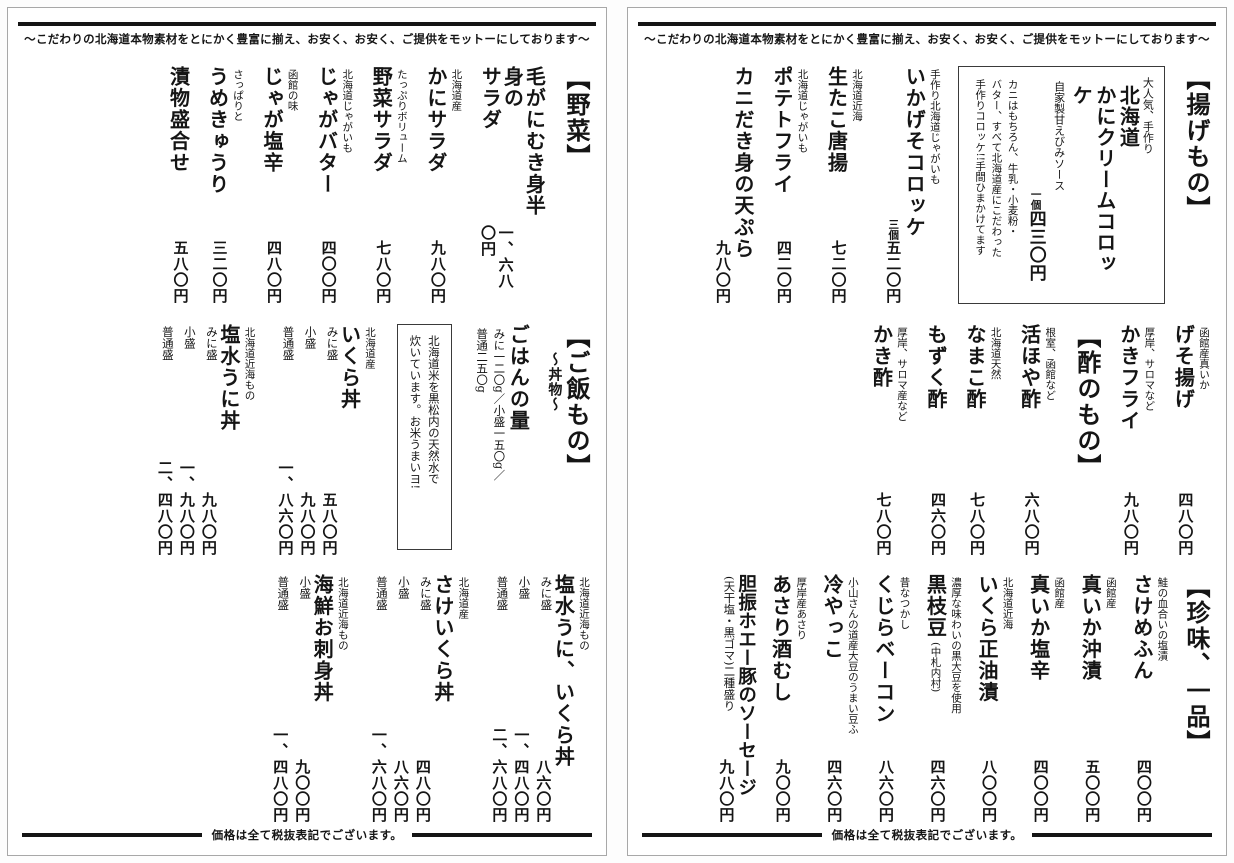 The width and height of the screenshot is (1234, 863). I want to click on menu-item: 北海道近海もの 海鮮お刺身丼 小盛 九〇〇円 普通盛 一、四八〇円, so click(308, 698).